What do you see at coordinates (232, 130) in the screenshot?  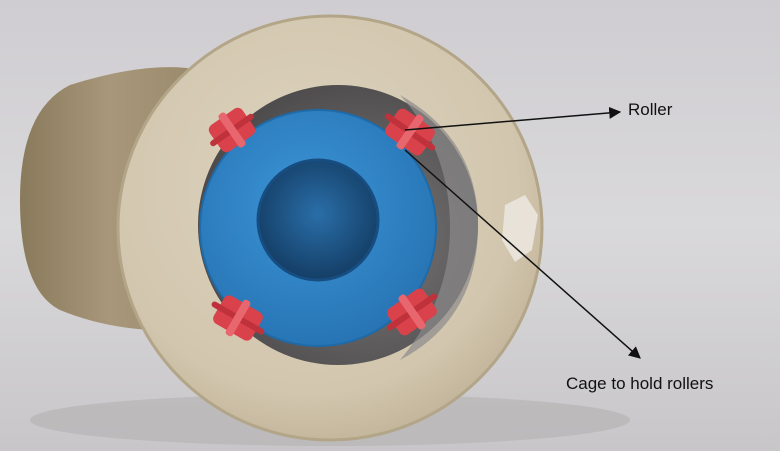 I see `roller-top-left` at bounding box center [232, 130].